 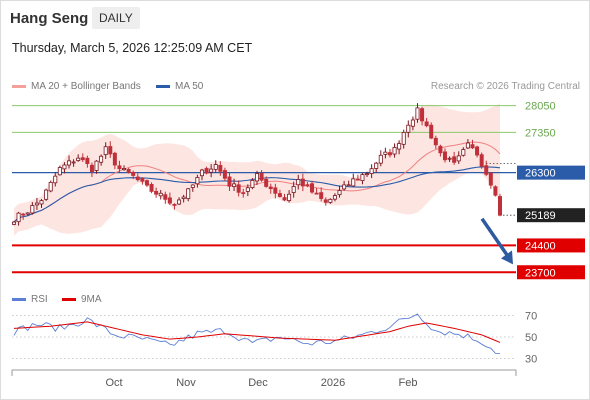 What do you see at coordinates (540, 273) in the screenshot?
I see `support-label: 23700` at bounding box center [540, 273].